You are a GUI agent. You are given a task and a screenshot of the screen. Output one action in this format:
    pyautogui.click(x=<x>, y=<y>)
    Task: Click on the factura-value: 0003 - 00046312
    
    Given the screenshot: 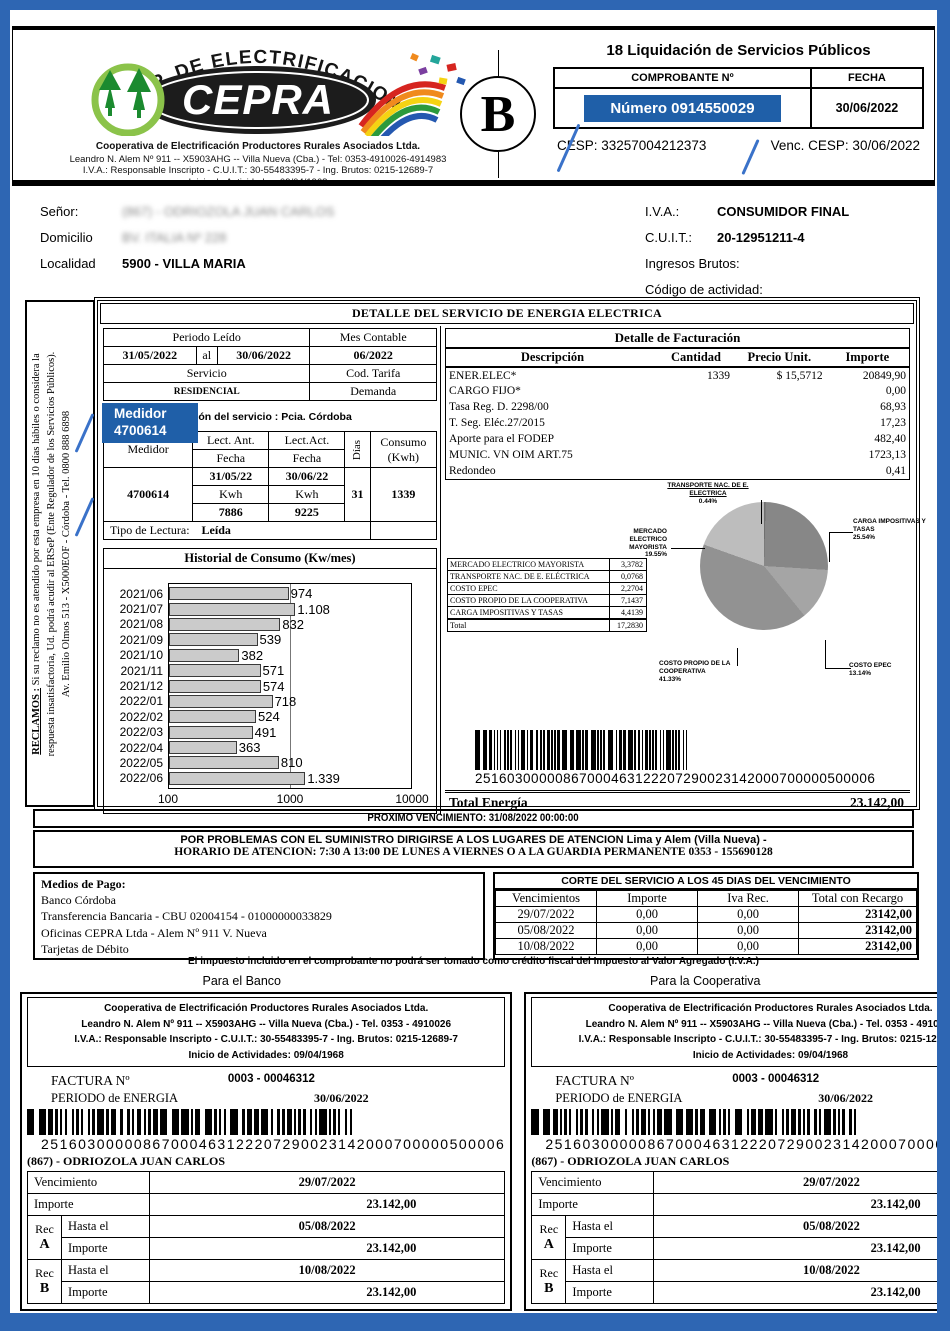 What is the action you would take?
    pyautogui.click(x=271, y=1079)
    